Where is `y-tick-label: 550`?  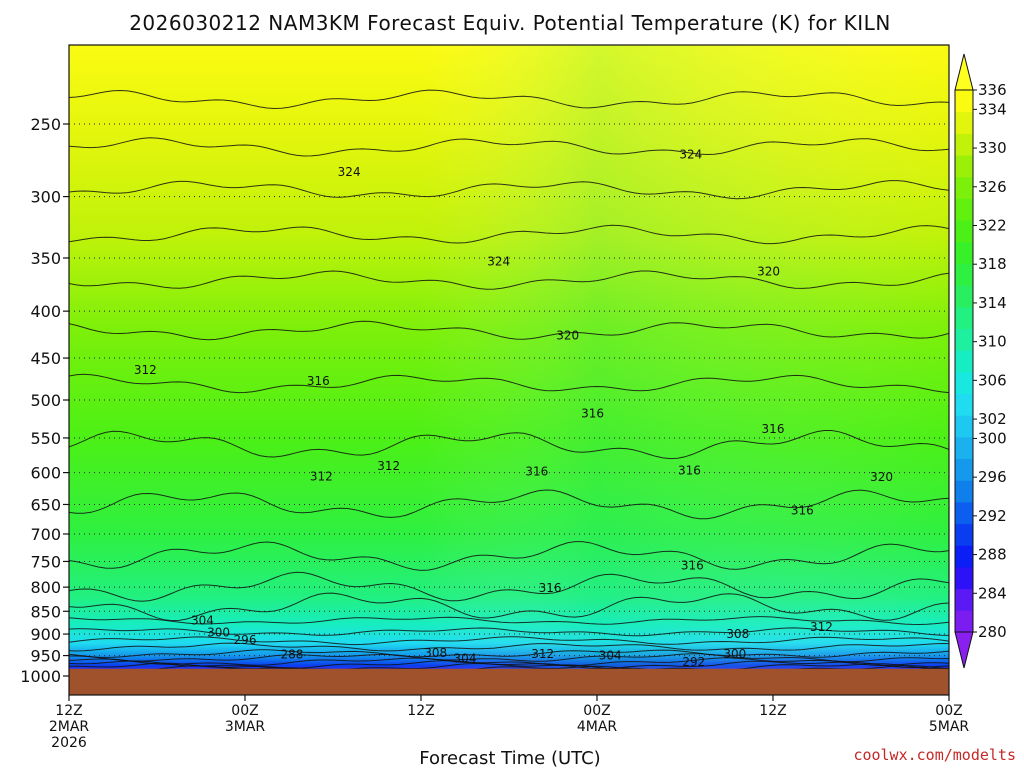 y-tick-label: 550 is located at coordinates (45, 438).